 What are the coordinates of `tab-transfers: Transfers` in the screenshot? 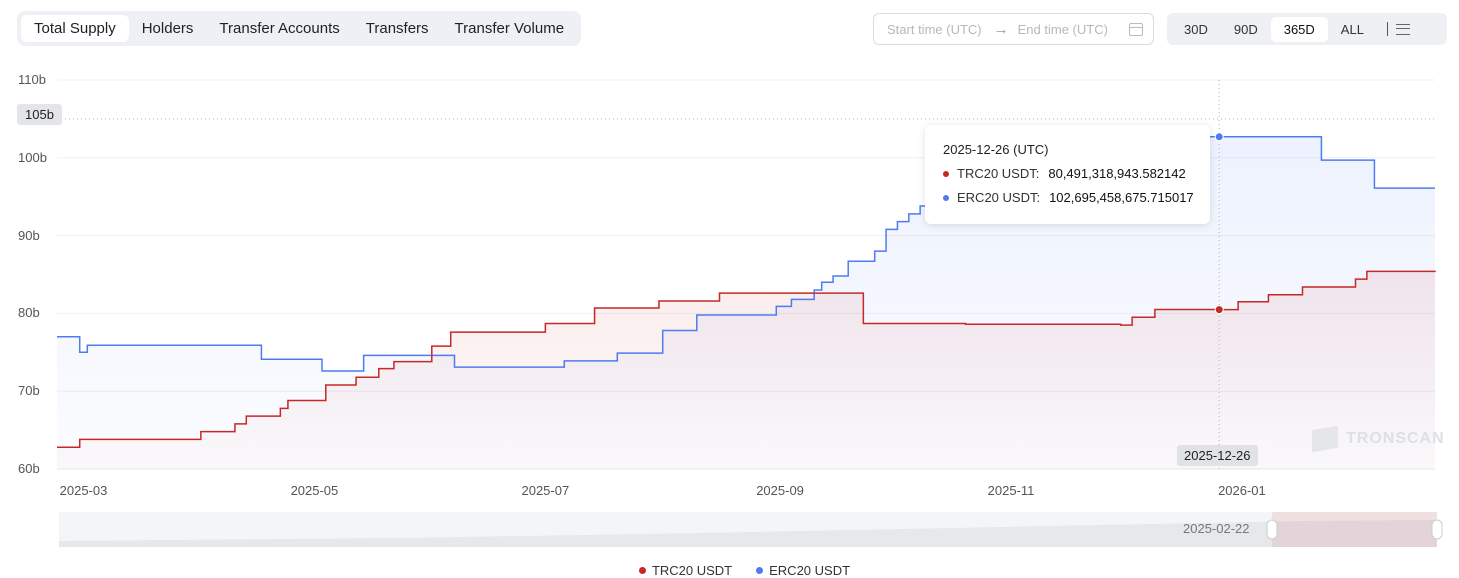 It's located at (397, 28).